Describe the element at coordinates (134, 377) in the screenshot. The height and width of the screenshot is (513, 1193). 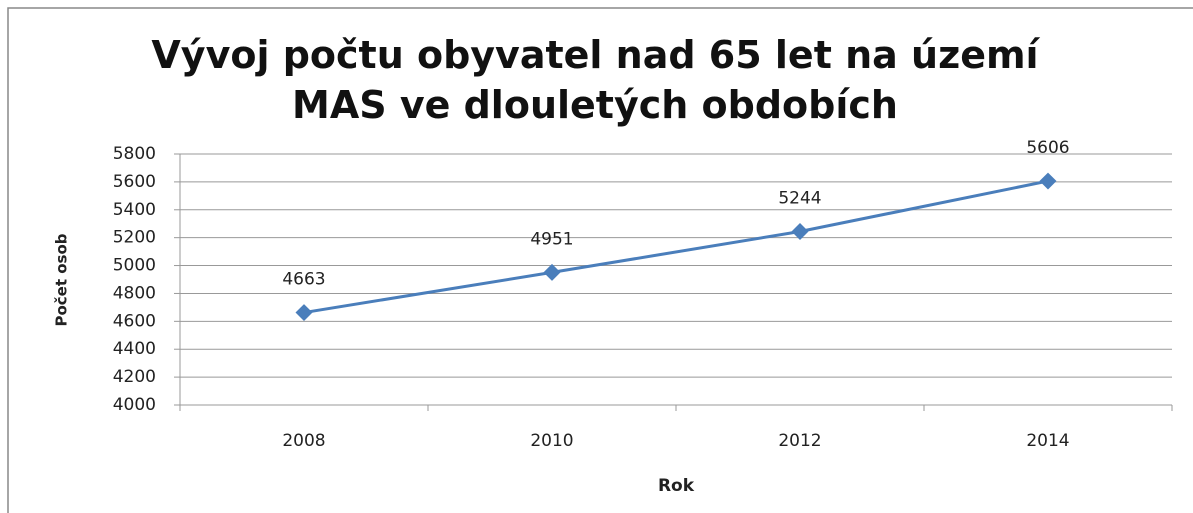
I see `y-tick-label: 4200` at that location.